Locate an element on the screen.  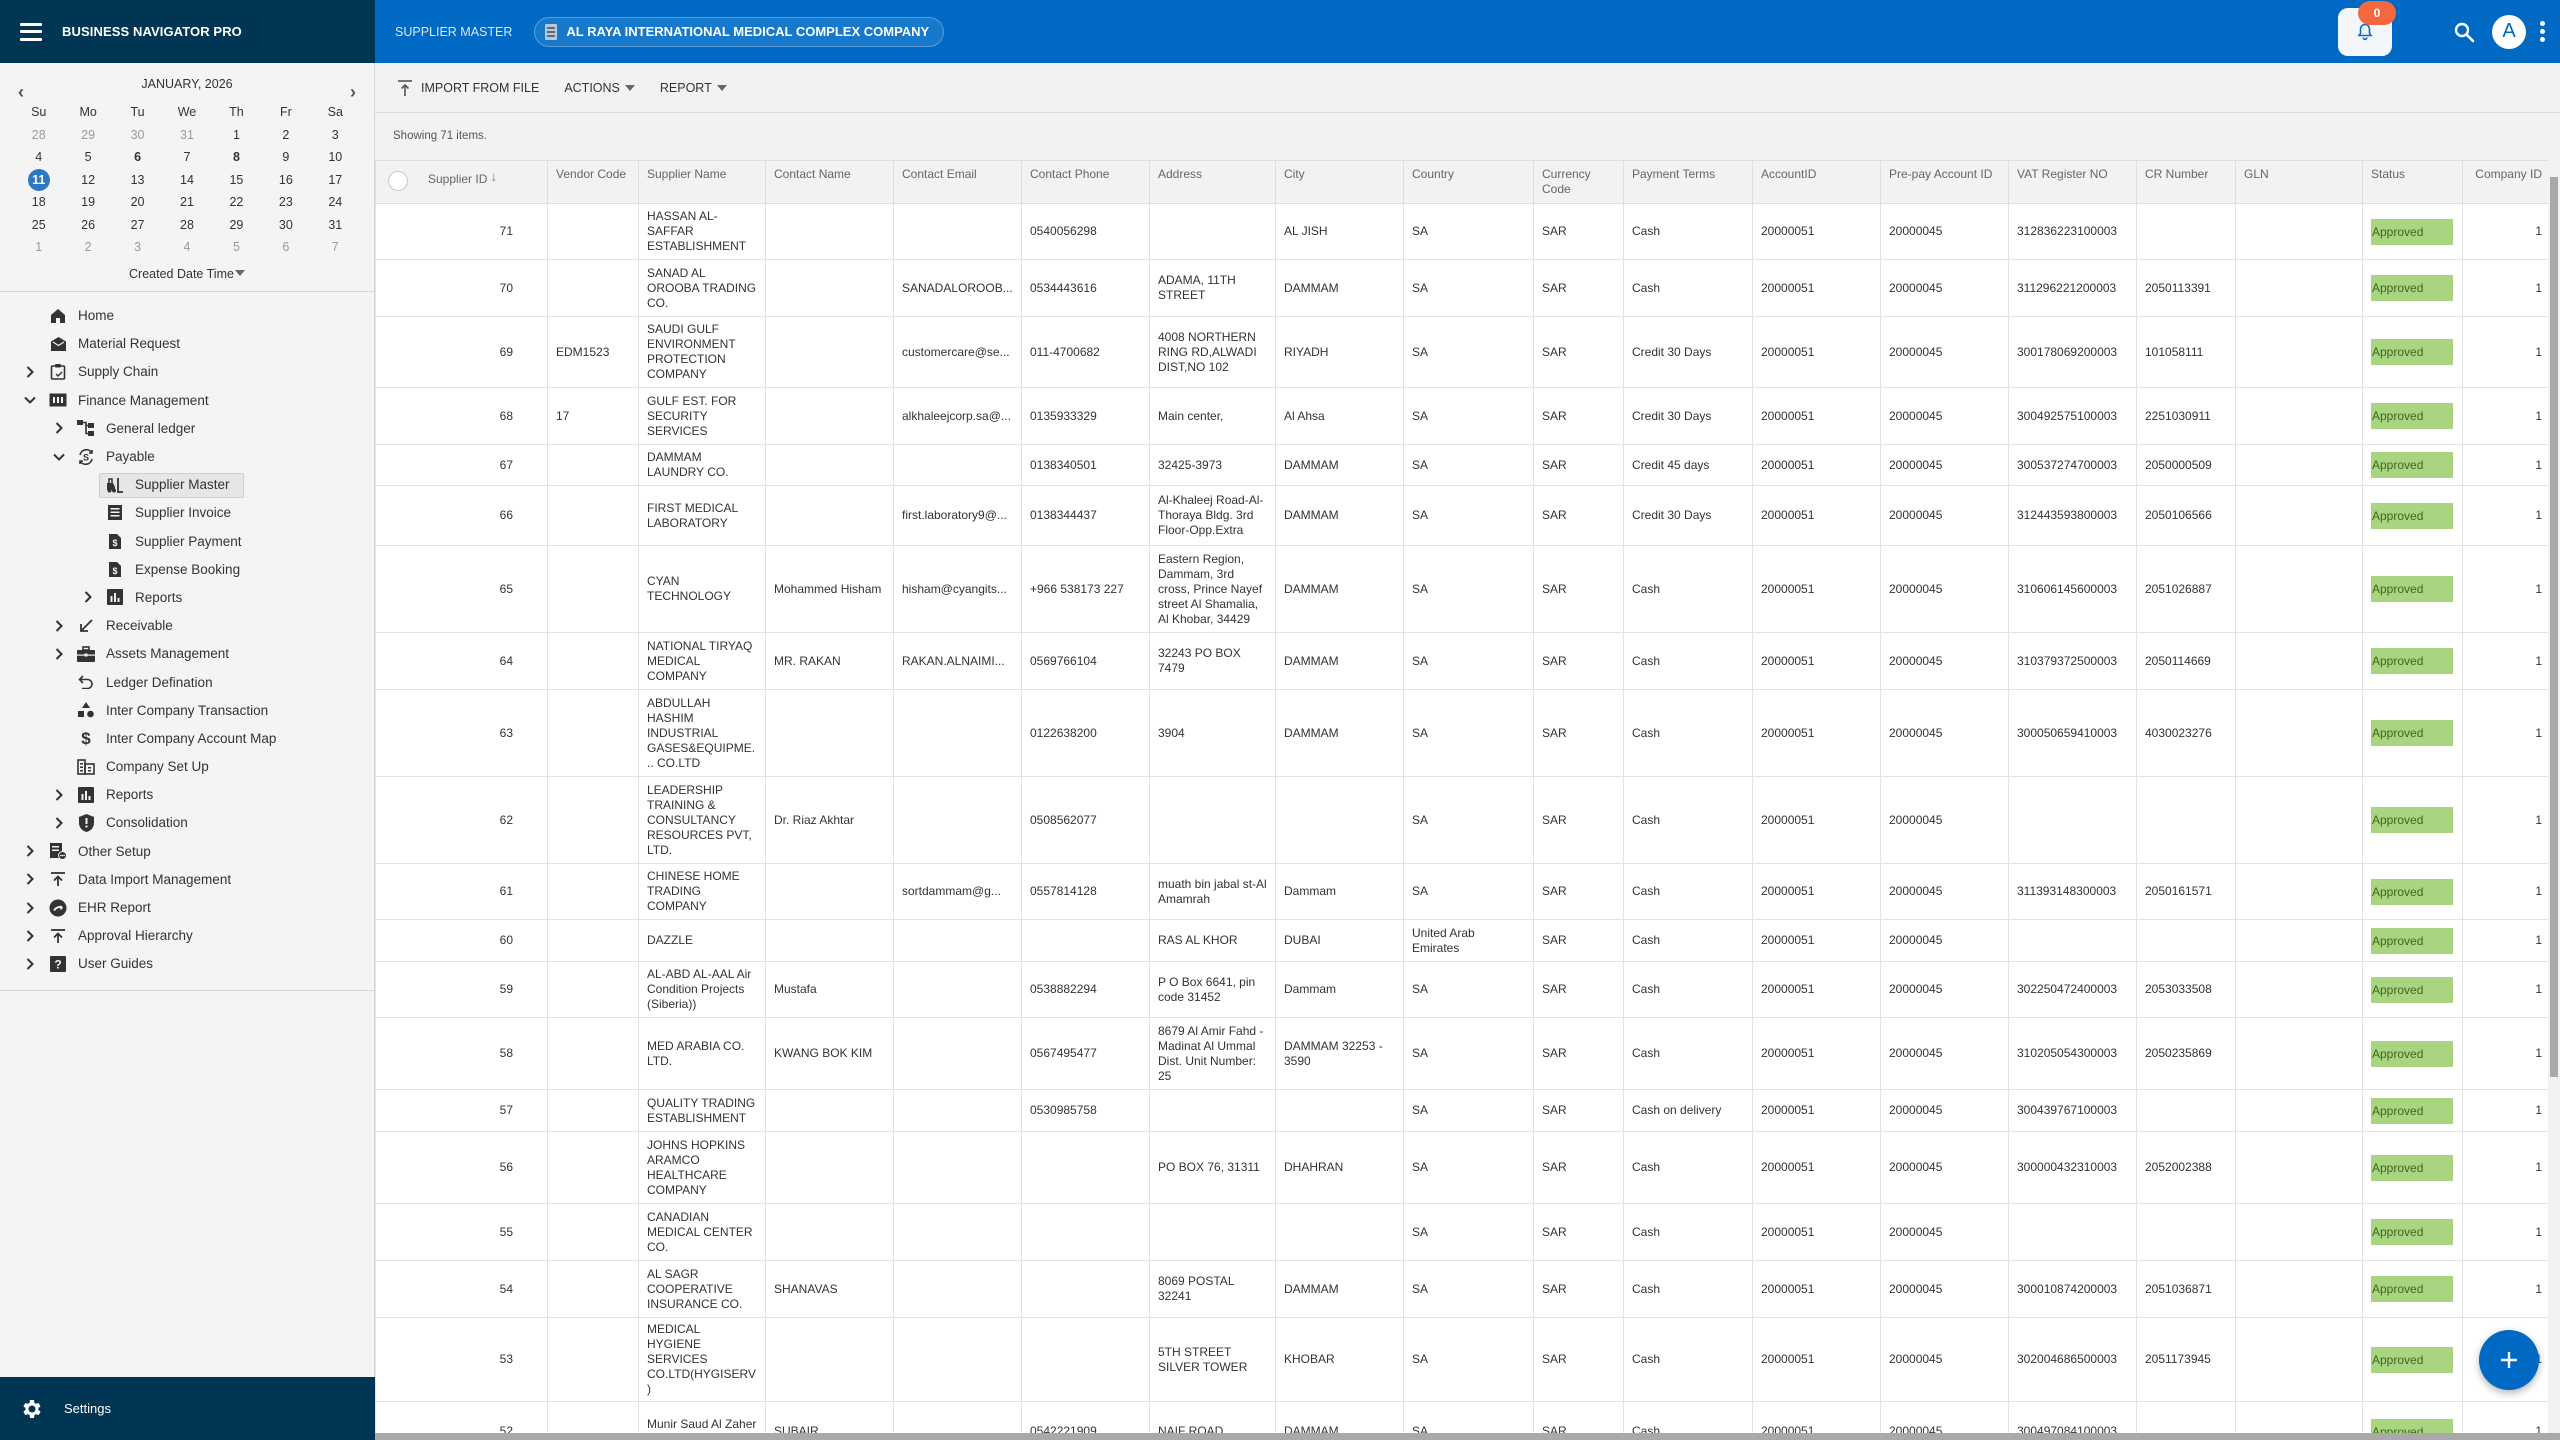
col-supplier-id: Supplier ID ↓ is located at coordinates (461, 182).